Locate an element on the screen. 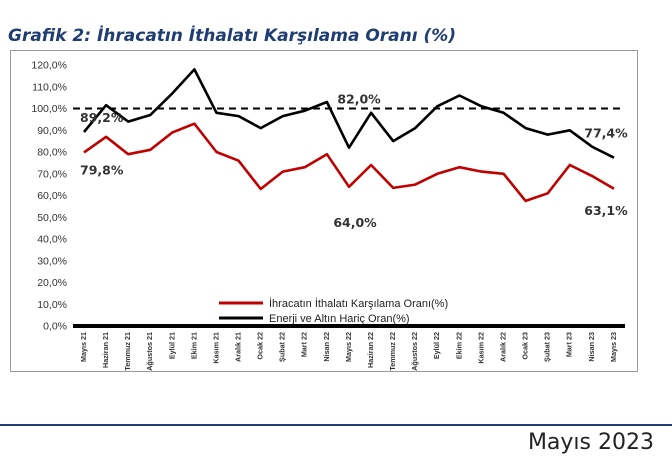 This screenshot has height=476, width=672. x-tick-label: Eylül 22 is located at coordinates (436, 345).